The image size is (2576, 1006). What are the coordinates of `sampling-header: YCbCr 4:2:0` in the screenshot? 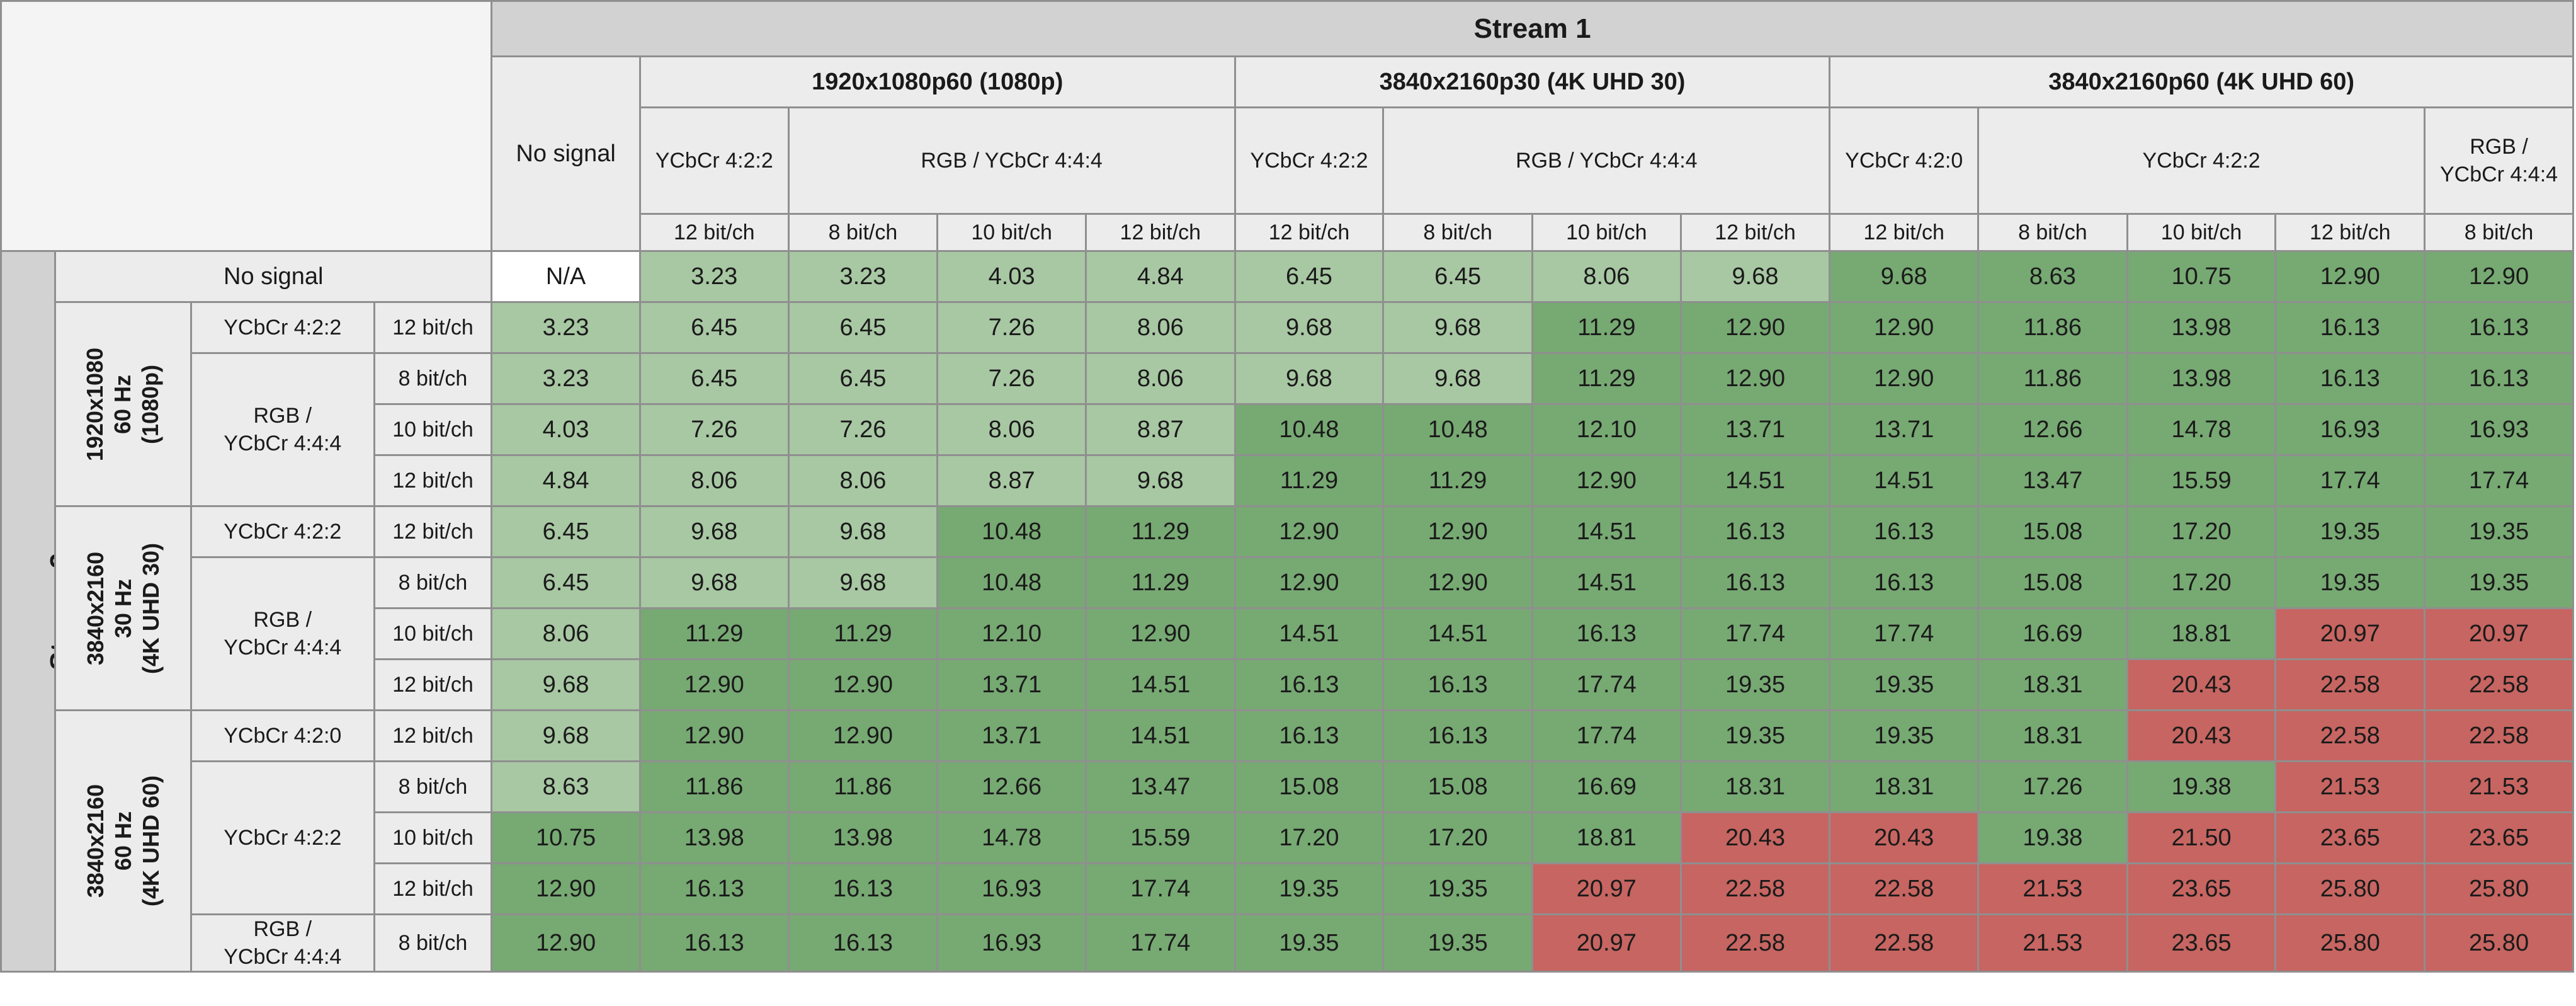 It's located at (1904, 160).